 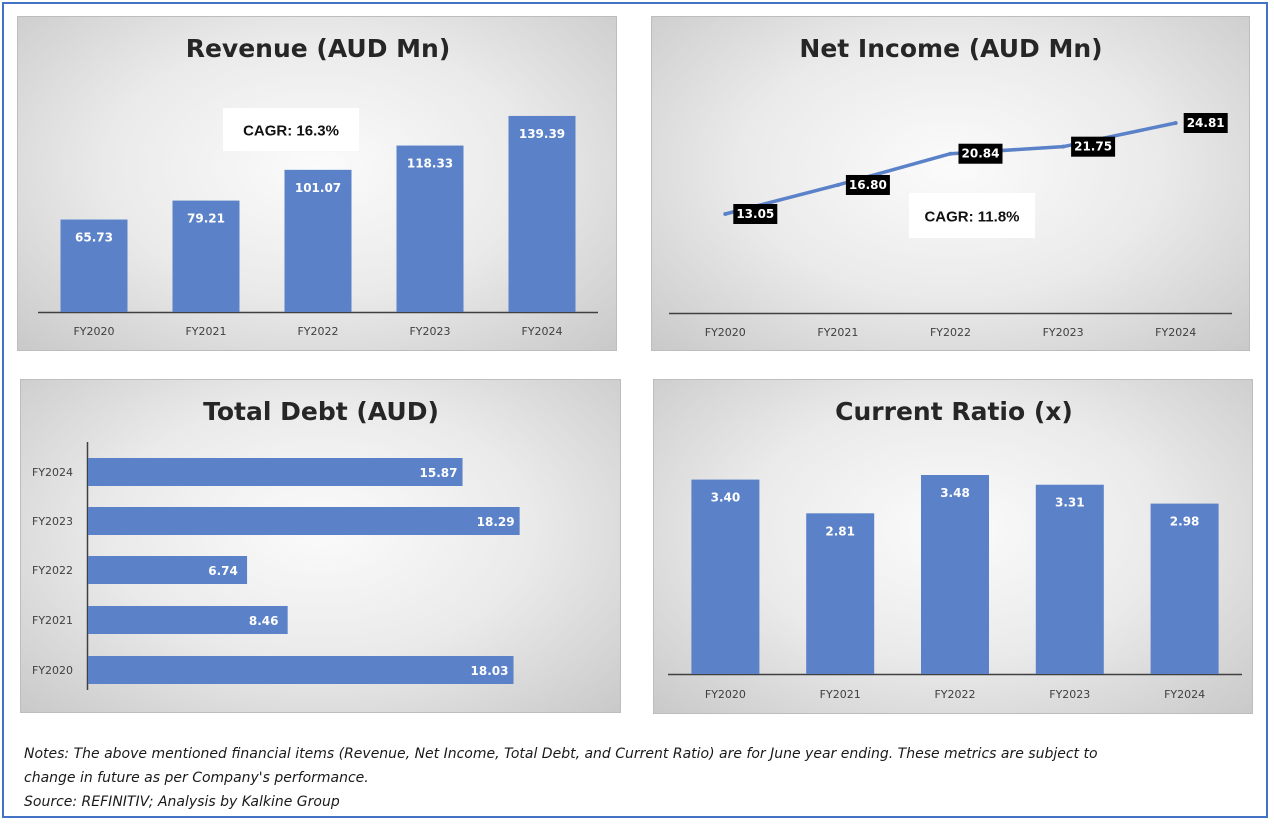 I want to click on data-label: 101.07, so click(x=318, y=188).